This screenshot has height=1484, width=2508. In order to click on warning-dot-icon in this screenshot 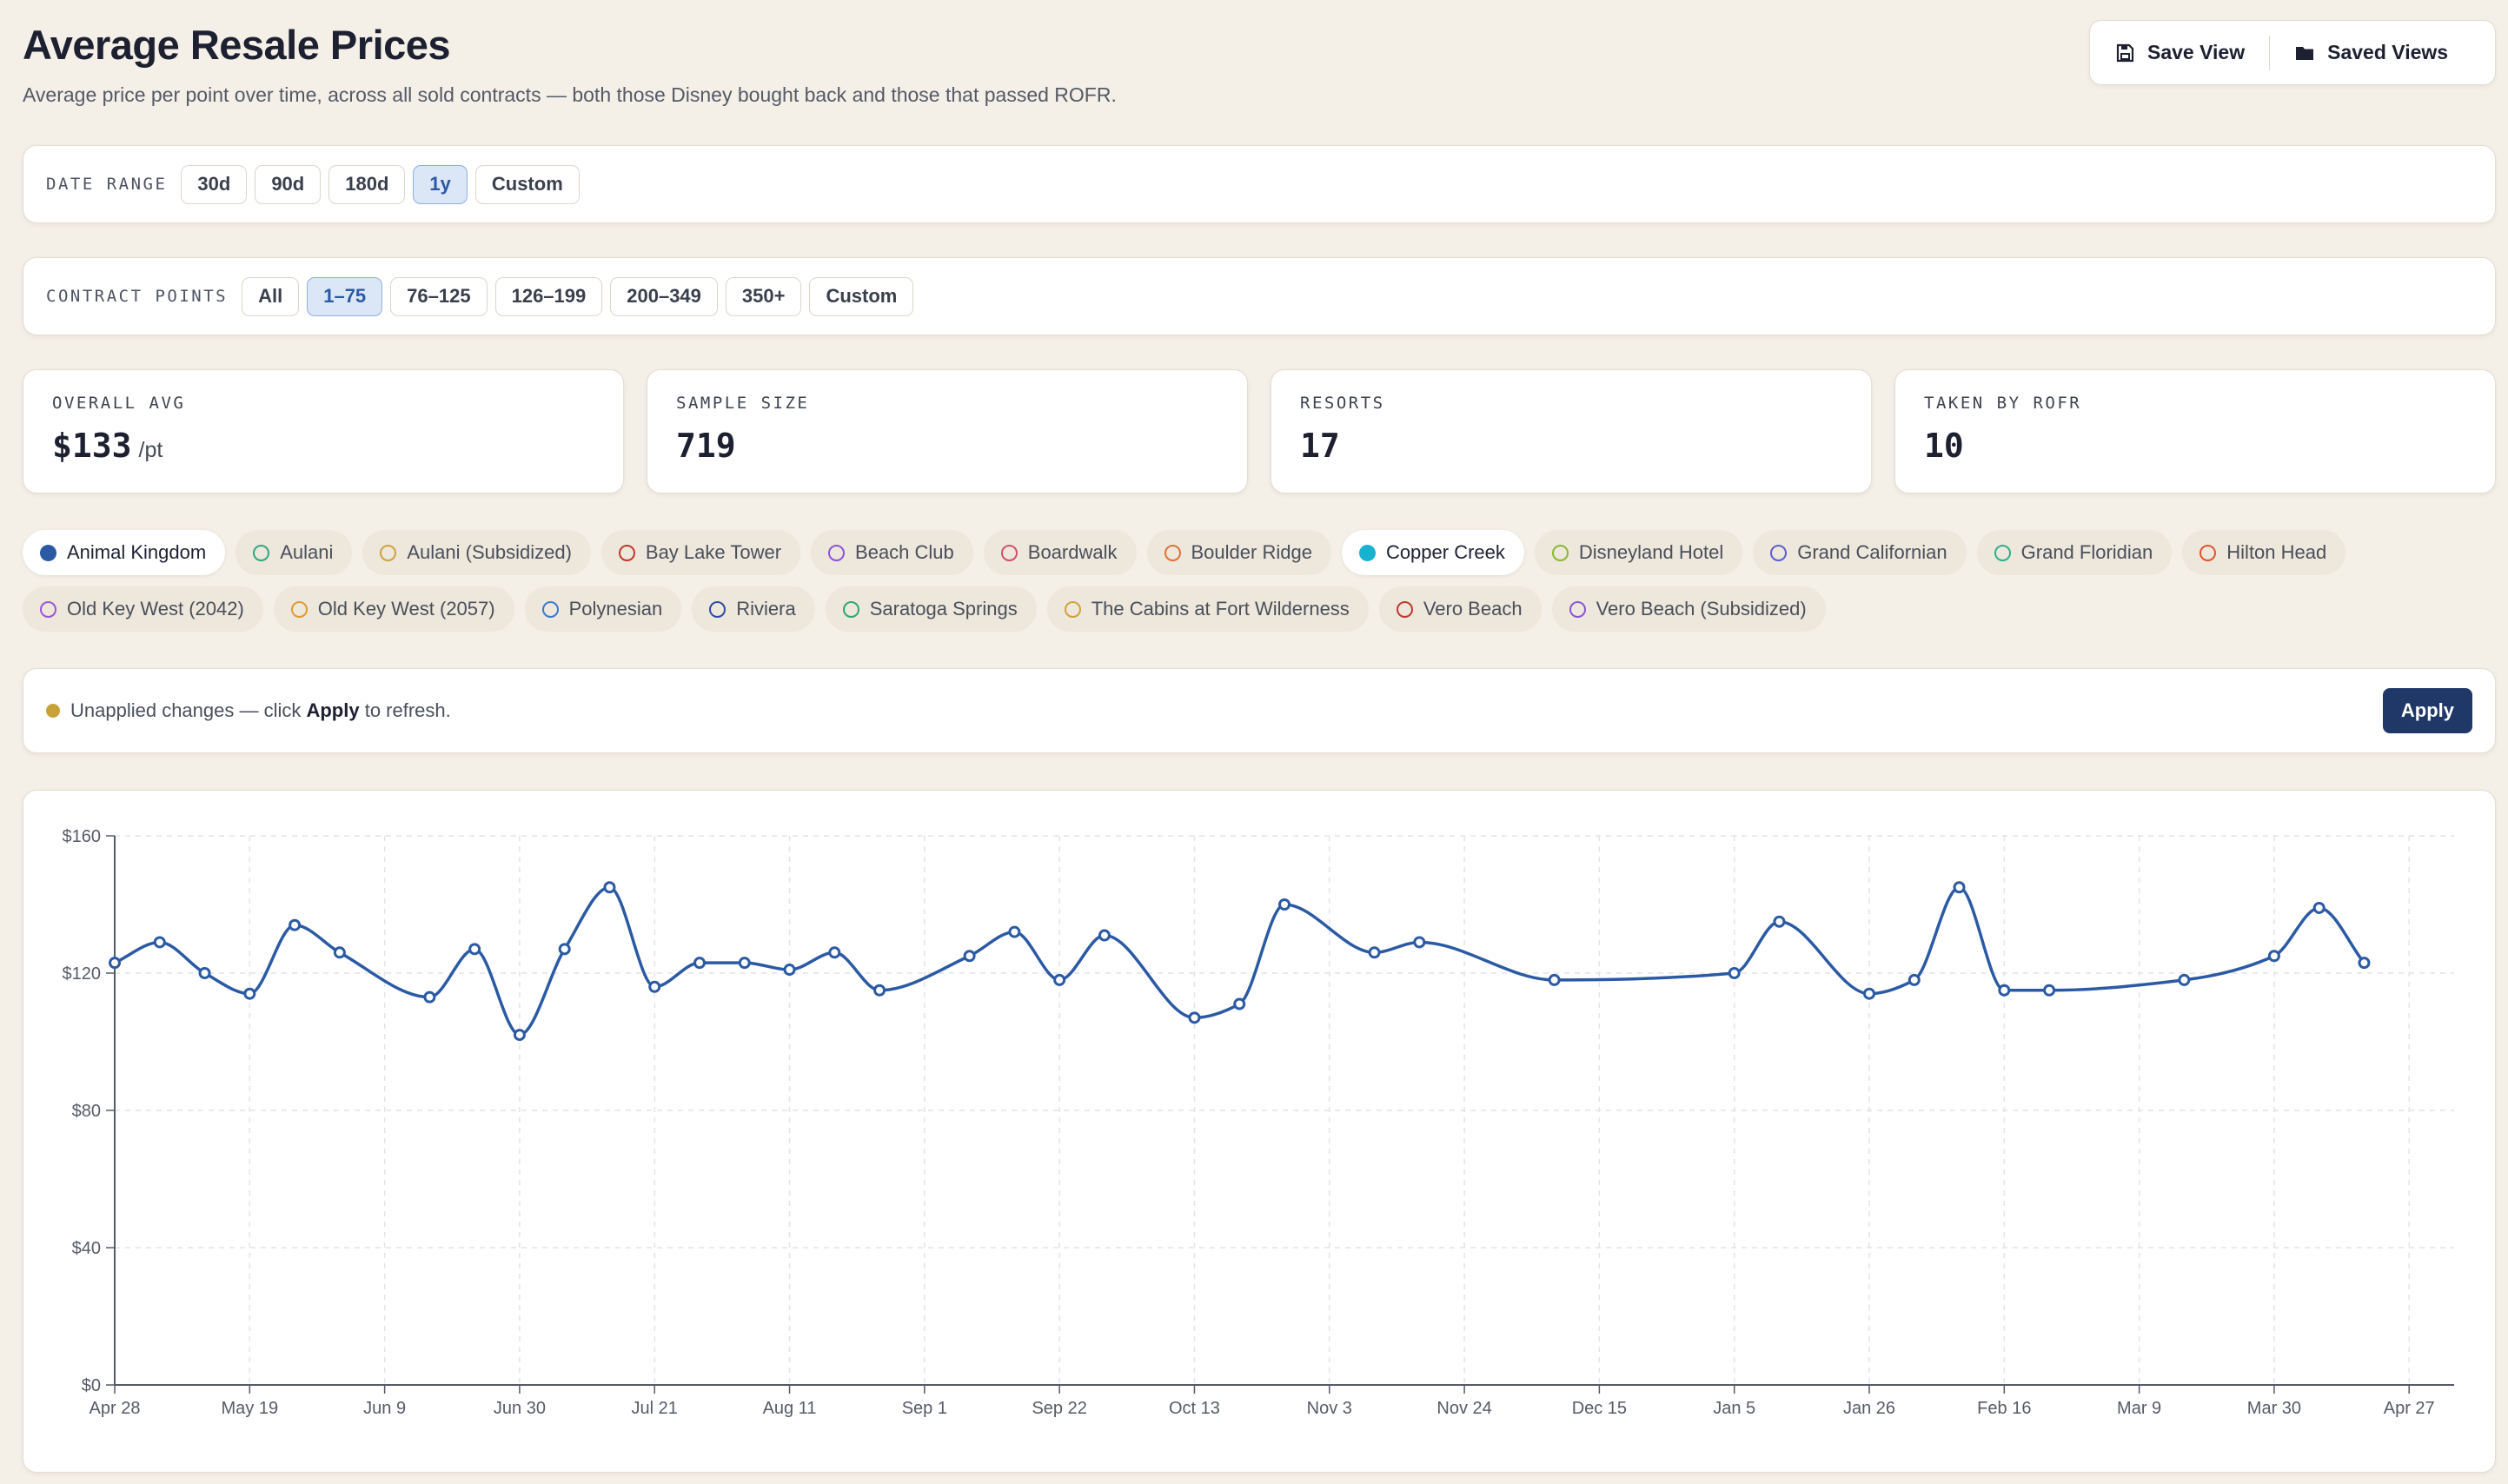, I will do `click(53, 711)`.